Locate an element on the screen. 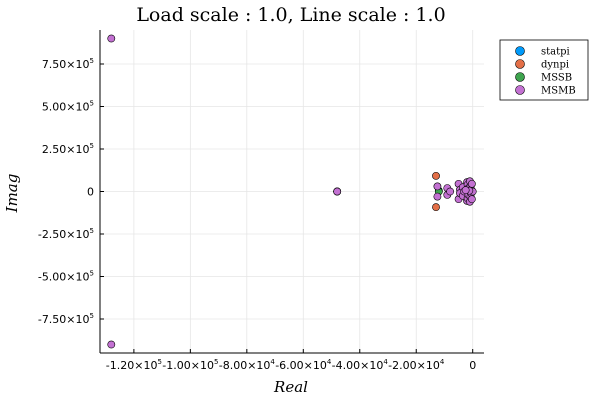 The image size is (600, 400). y-tick-label: -7.50×105 is located at coordinates (66, 319).